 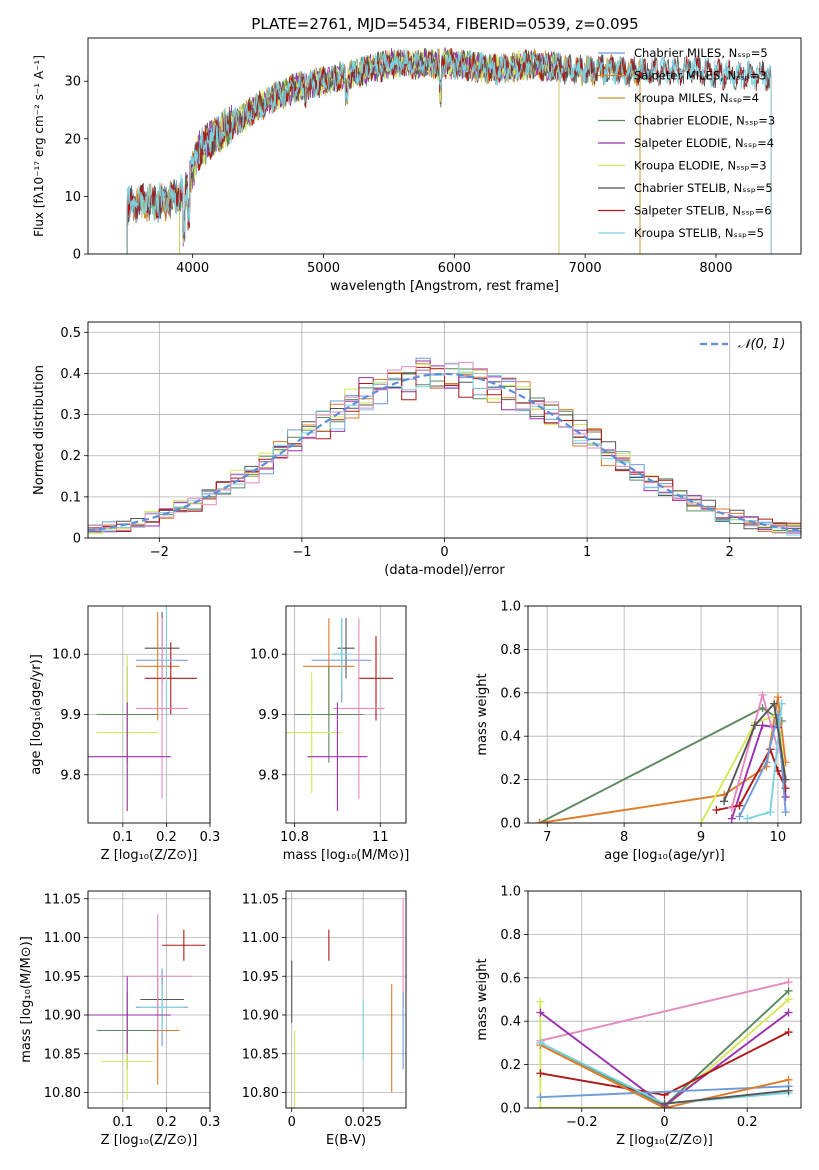 I want to click on x-tick-label: 5000, so click(x=323, y=268).